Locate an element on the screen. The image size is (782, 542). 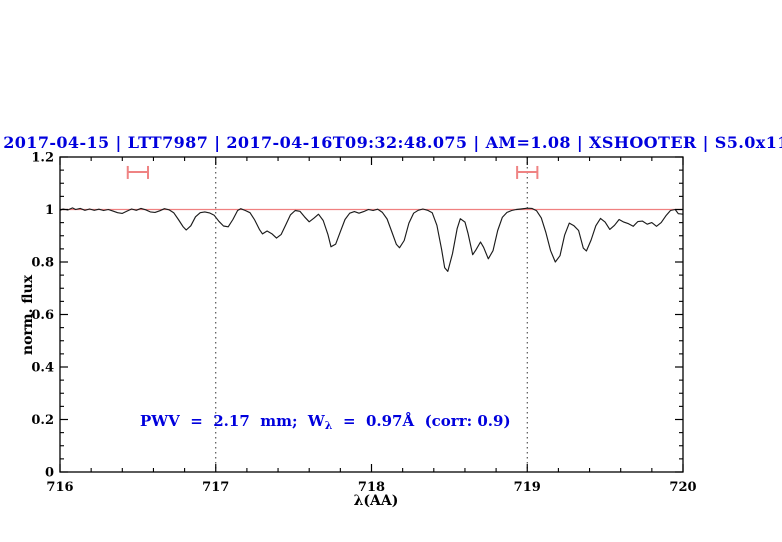
y-axis-label: norm. flux is located at coordinates (28, 315).